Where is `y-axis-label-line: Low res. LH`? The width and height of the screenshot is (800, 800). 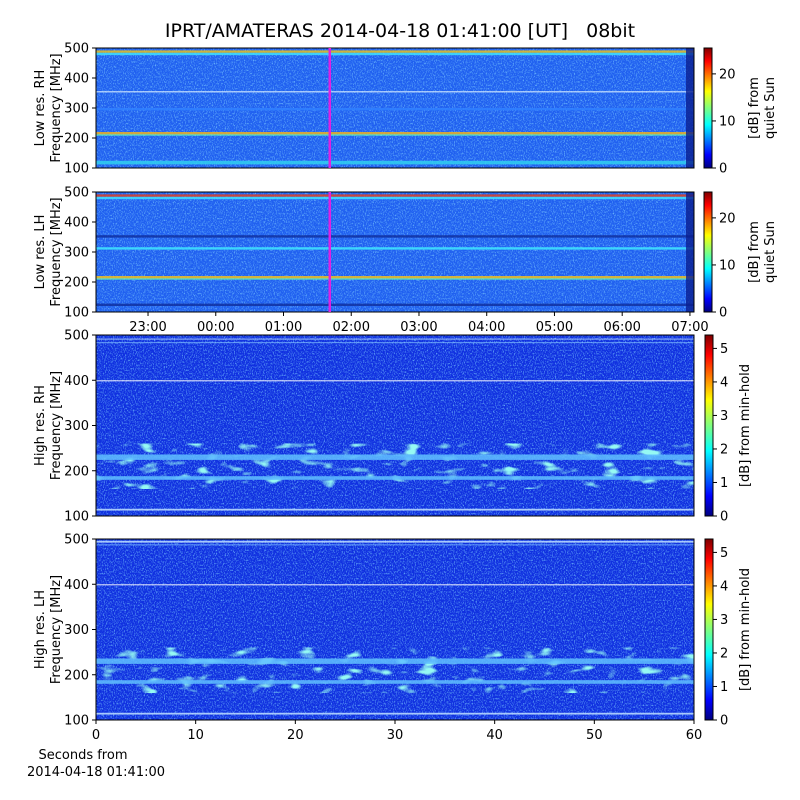 y-axis-label-line: Low res. LH is located at coordinates (40, 252).